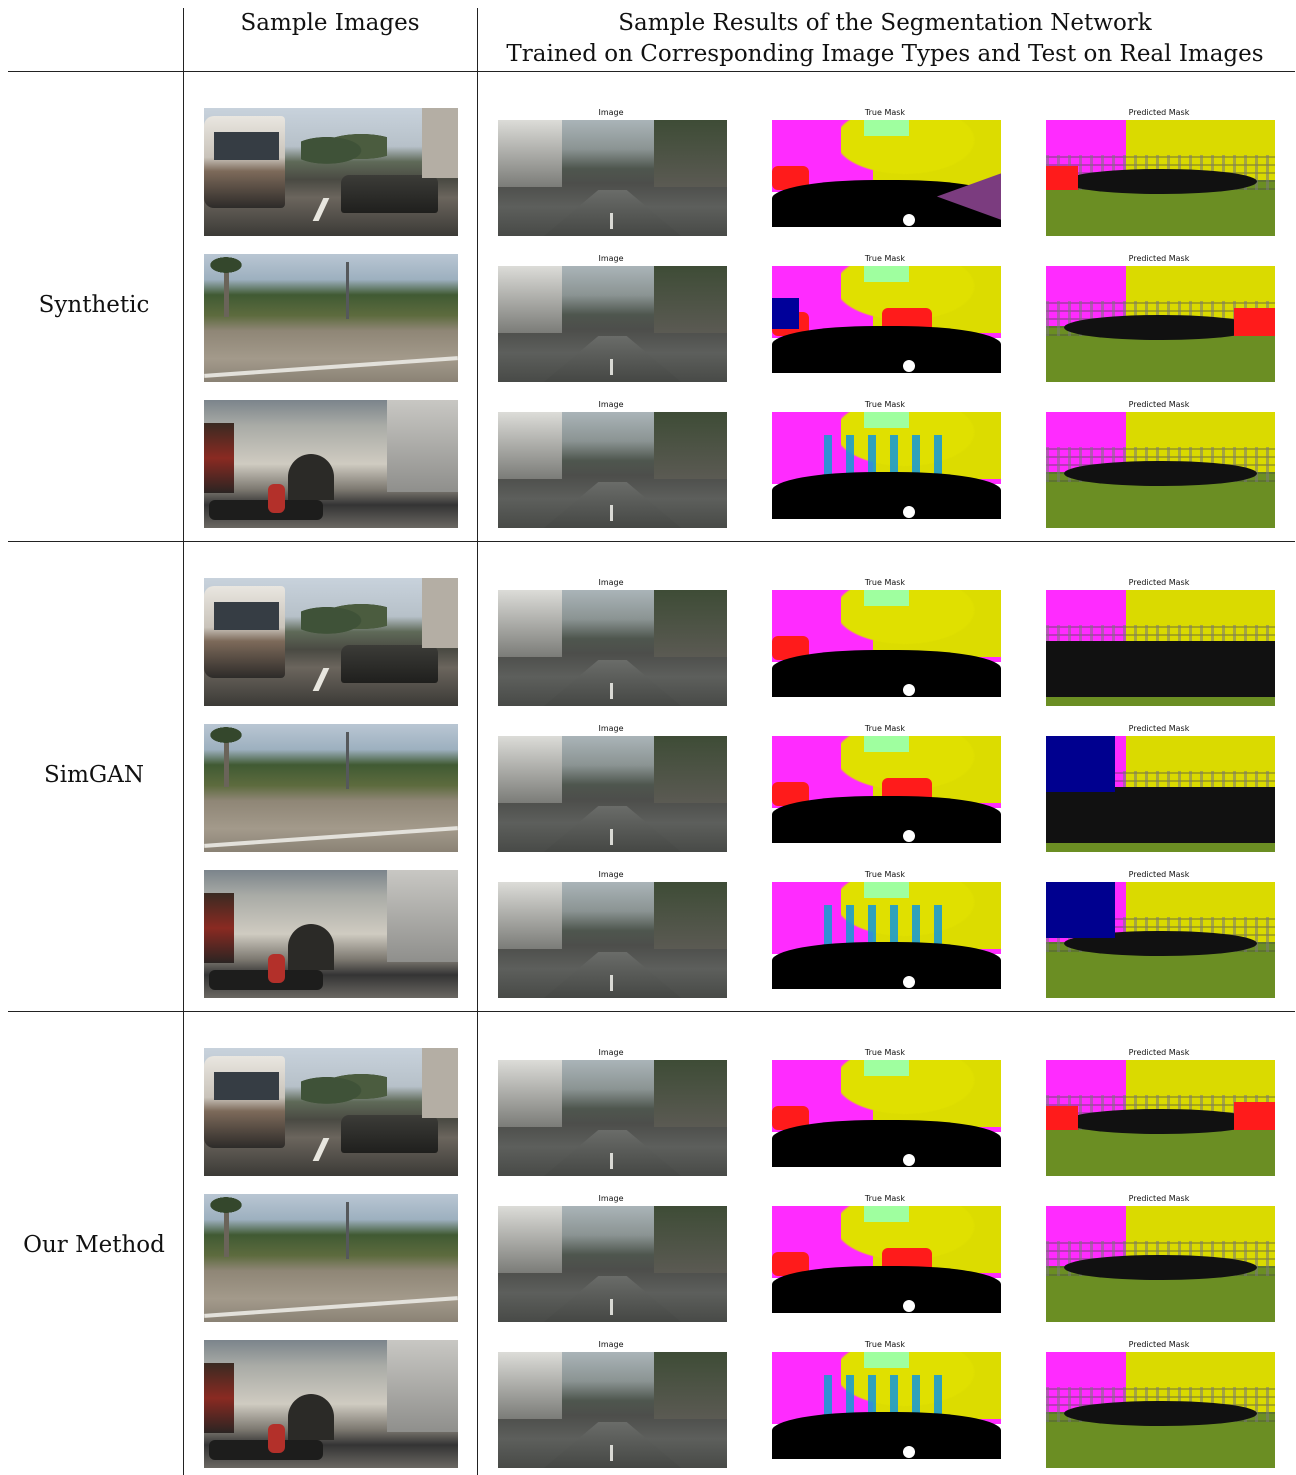 Image resolution: width=1296 pixels, height=1475 pixels. Describe the element at coordinates (1080, 764) in the screenshot. I see `blue-region` at that location.